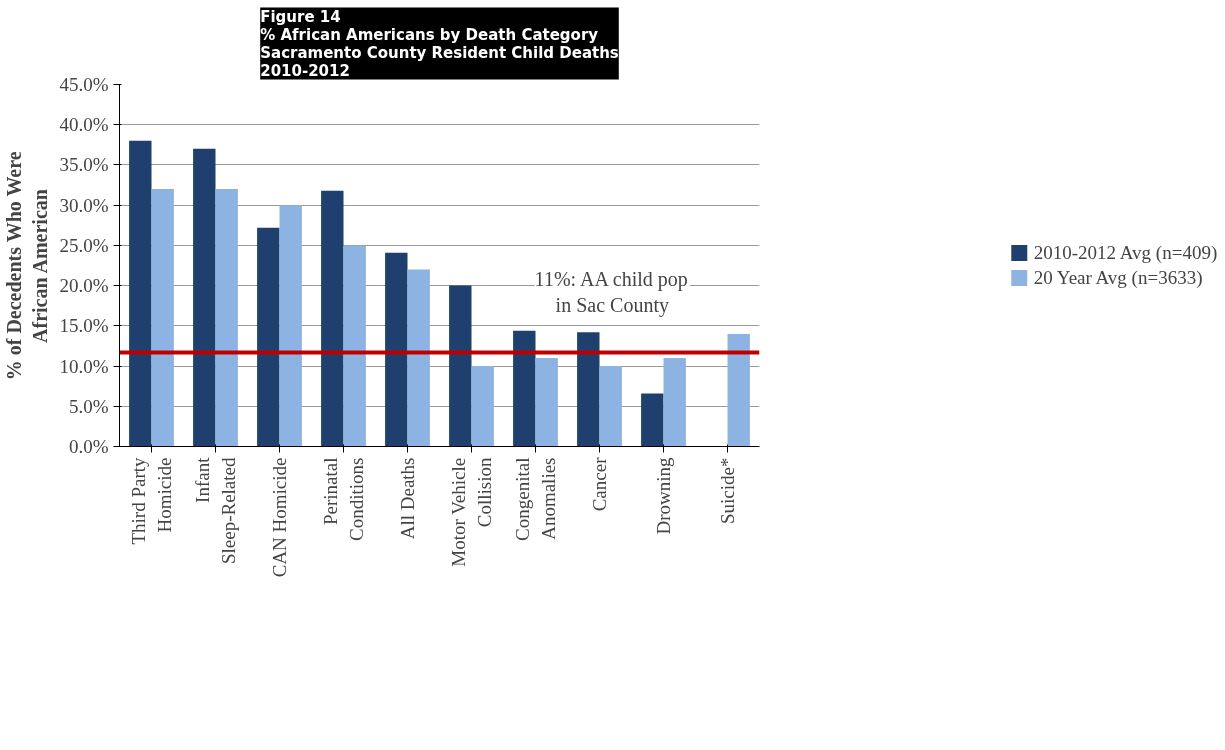 The width and height of the screenshot is (1225, 750). Describe the element at coordinates (84, 245) in the screenshot. I see `y-tick-label: 25.0%` at that location.